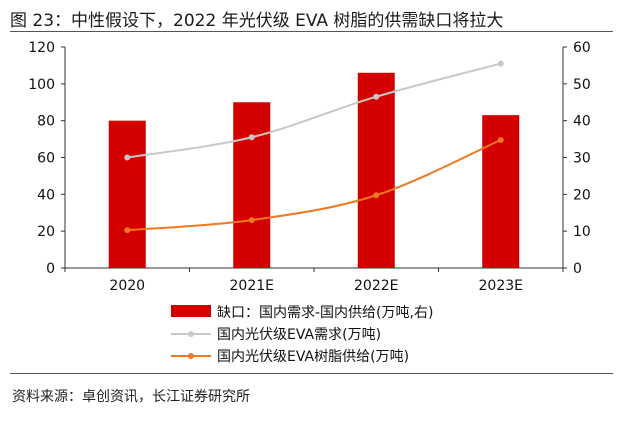 The image size is (623, 425). Describe the element at coordinates (46, 232) in the screenshot. I see `y-left-tick-label: 20` at that location.